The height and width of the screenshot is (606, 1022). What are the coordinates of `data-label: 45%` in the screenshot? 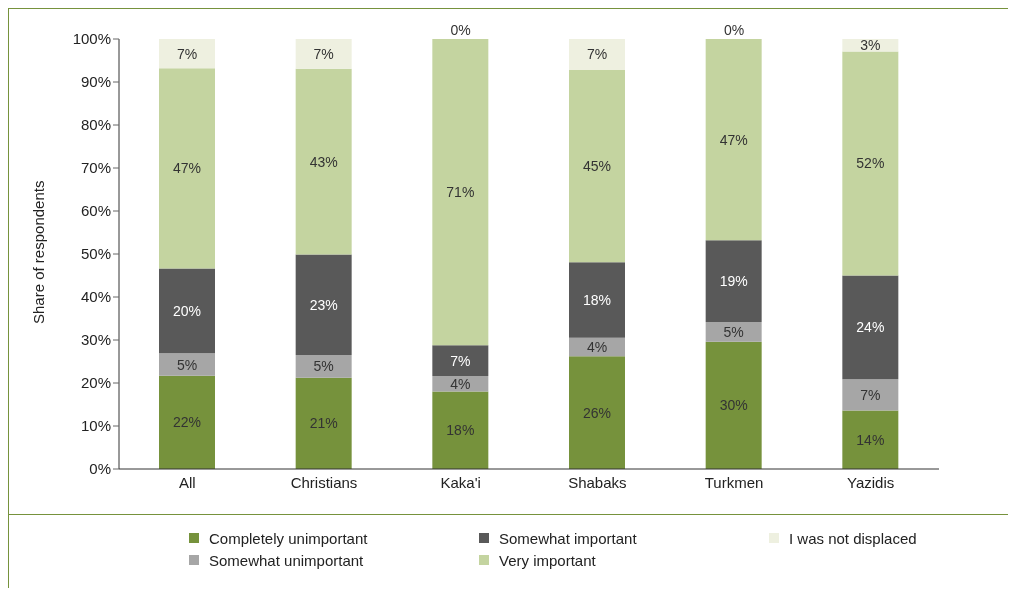 It's located at (597, 166).